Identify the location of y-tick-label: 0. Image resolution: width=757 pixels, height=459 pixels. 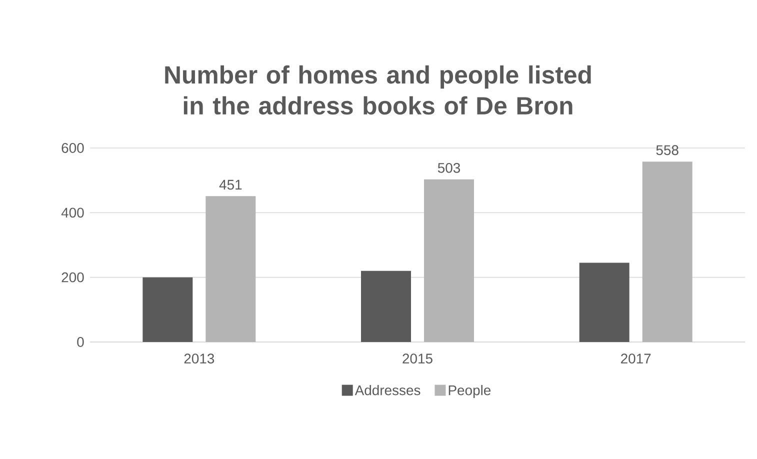
(80, 342).